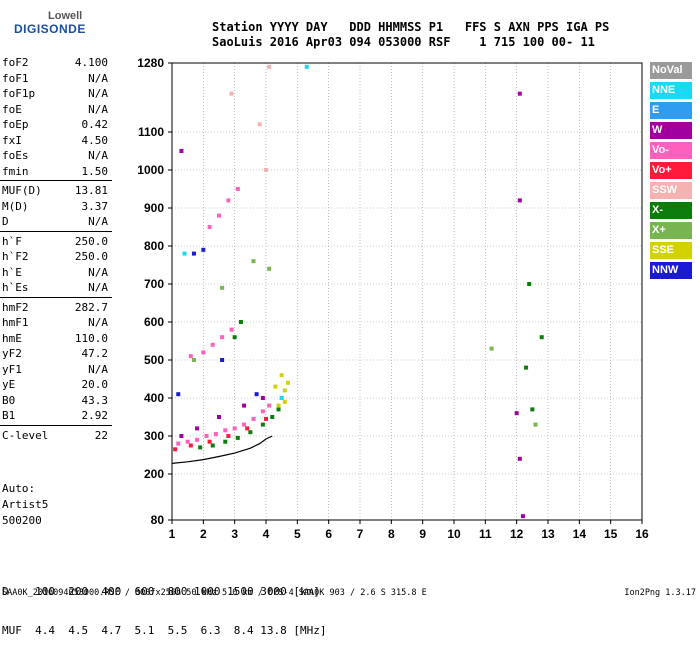 This screenshot has width=700, height=650. I want to click on y-tick-label: 600, so click(154, 322).